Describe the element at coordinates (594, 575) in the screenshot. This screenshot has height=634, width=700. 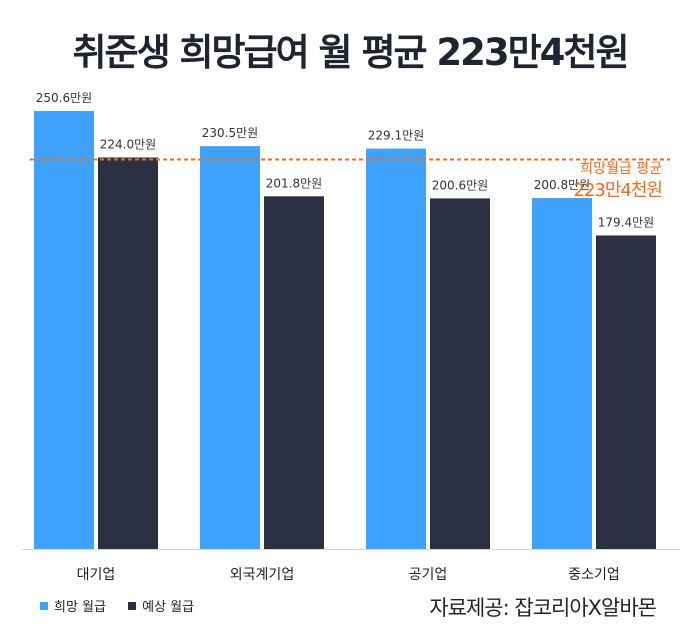
I see `category-label-3: 중소기업` at that location.